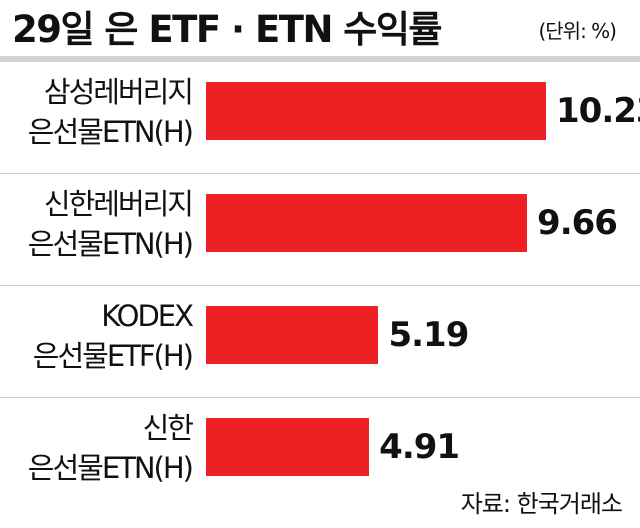  Describe the element at coordinates (541, 504) in the screenshot. I see `source-note: 자료: 한국거래소` at that location.